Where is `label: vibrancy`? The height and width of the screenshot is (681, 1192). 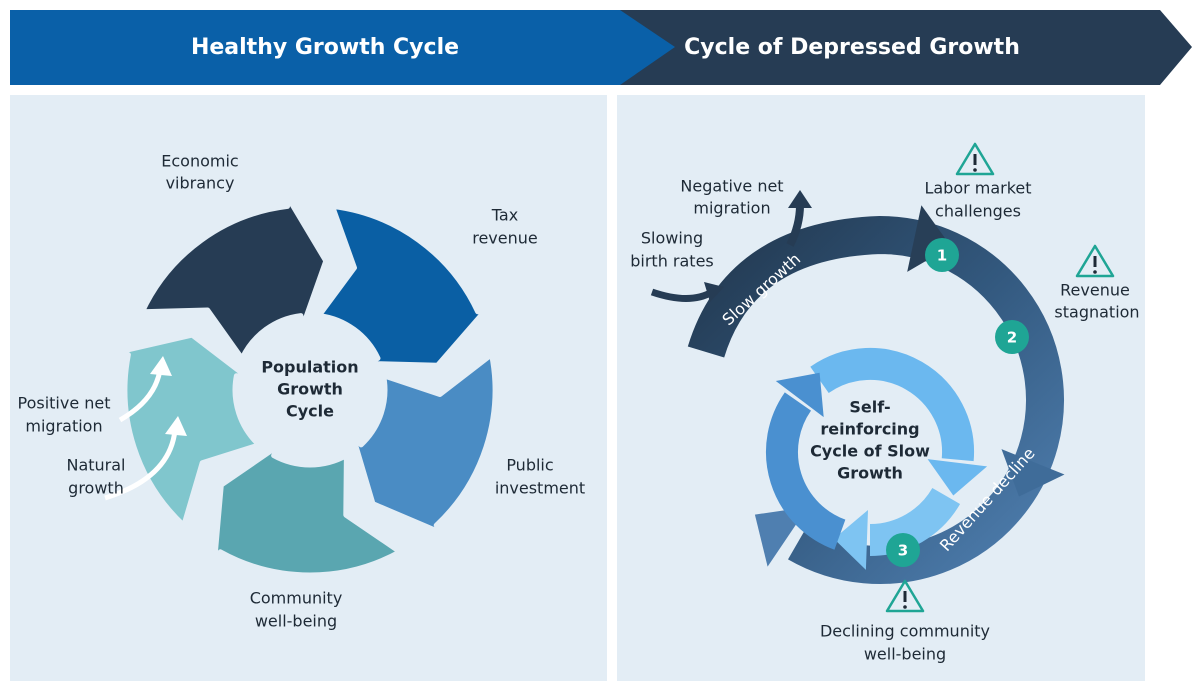
label: vibrancy is located at coordinates (200, 183).